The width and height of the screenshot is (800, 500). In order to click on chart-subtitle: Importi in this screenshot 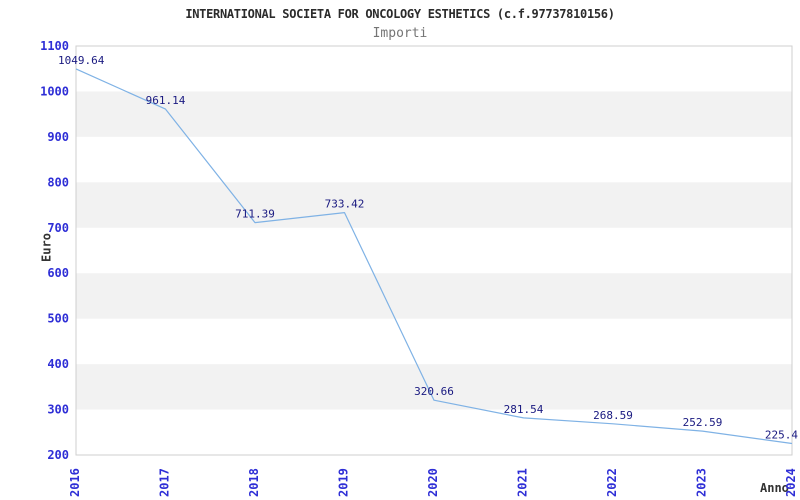, I will do `click(400, 33)`.